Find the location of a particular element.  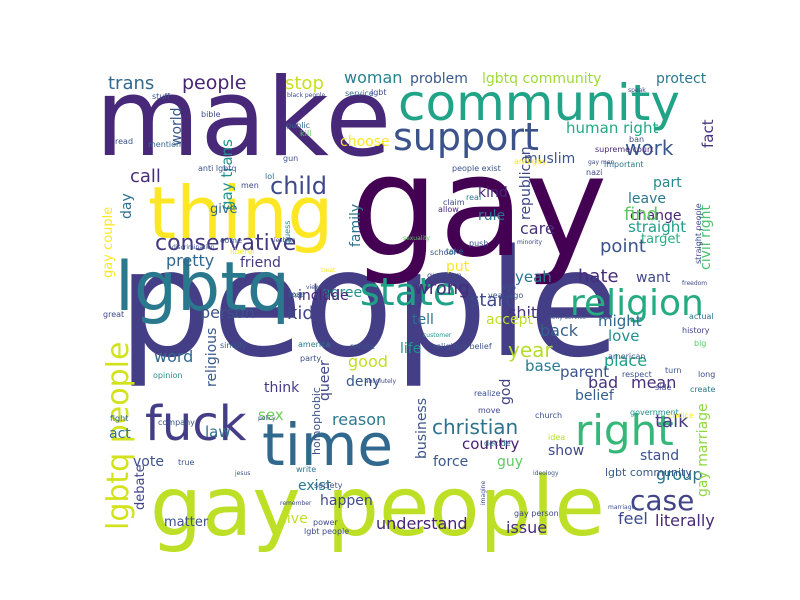

word-power: power is located at coordinates (325, 522).